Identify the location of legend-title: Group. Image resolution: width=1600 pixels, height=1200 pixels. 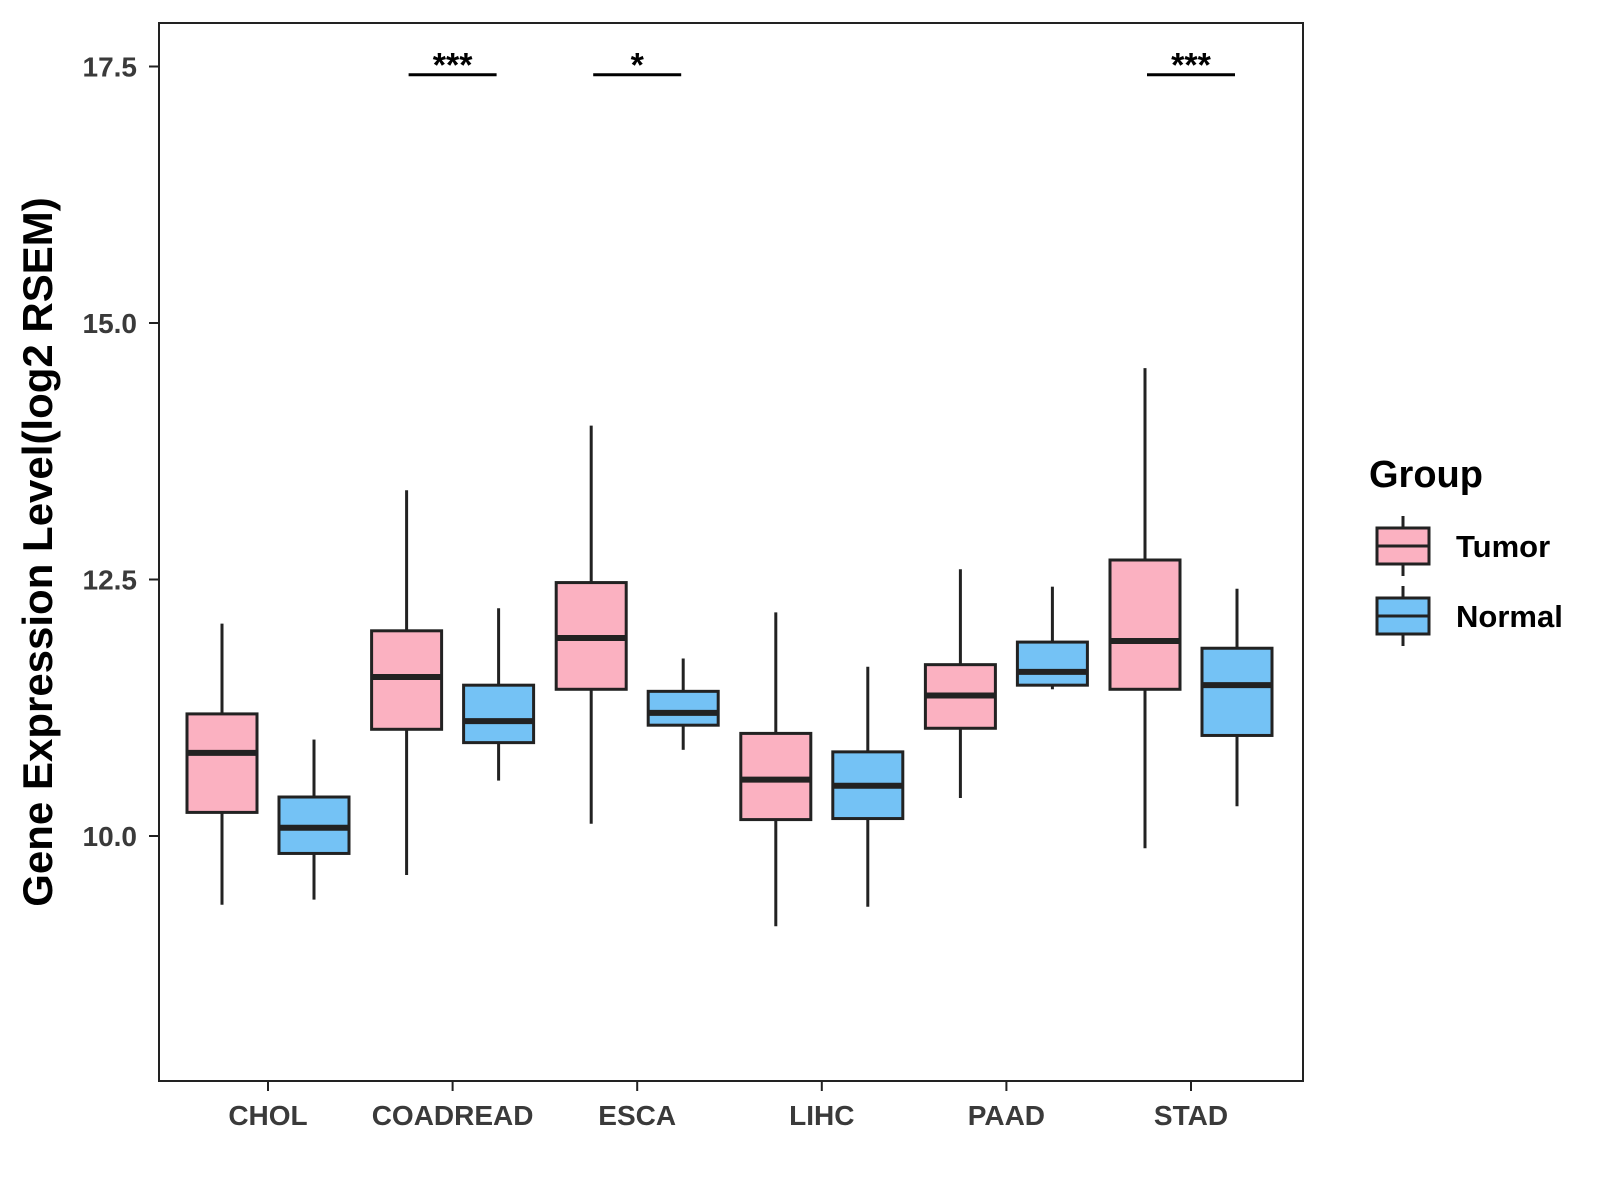
(1426, 475).